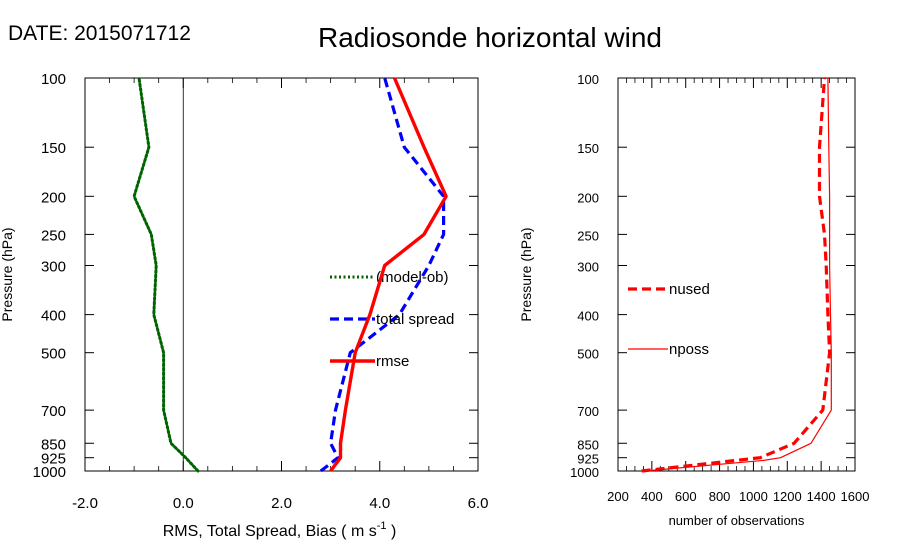 The image size is (900, 560). Describe the element at coordinates (183, 503) in the screenshot. I see `x-tick-label: 0.0` at that location.